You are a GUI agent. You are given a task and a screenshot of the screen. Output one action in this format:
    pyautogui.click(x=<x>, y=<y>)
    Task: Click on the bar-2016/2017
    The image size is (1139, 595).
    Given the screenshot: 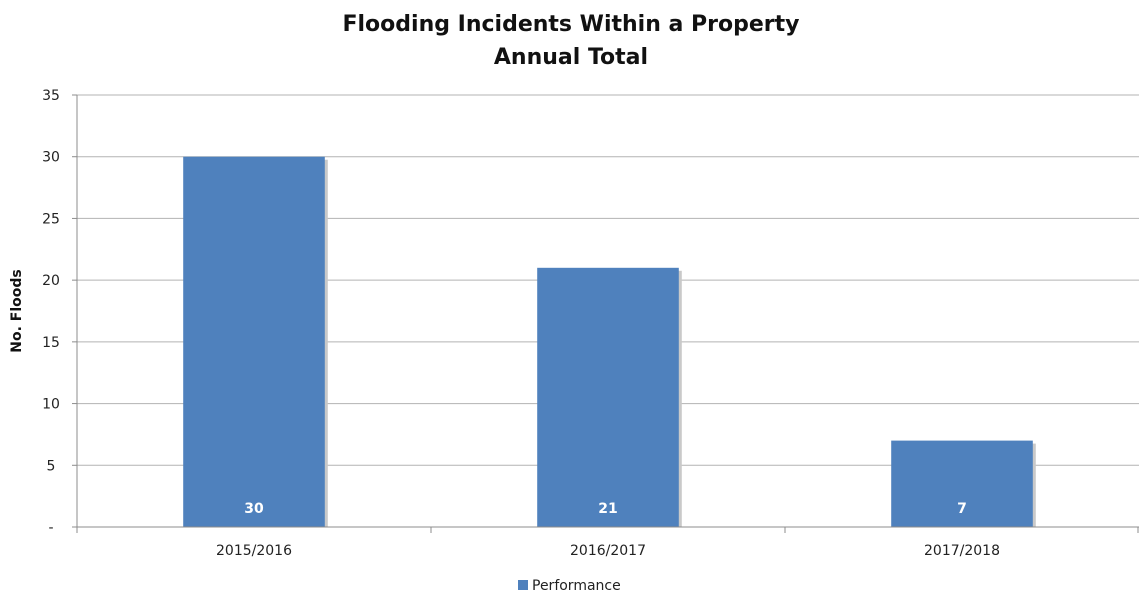 What is the action you would take?
    pyautogui.click(x=608, y=397)
    